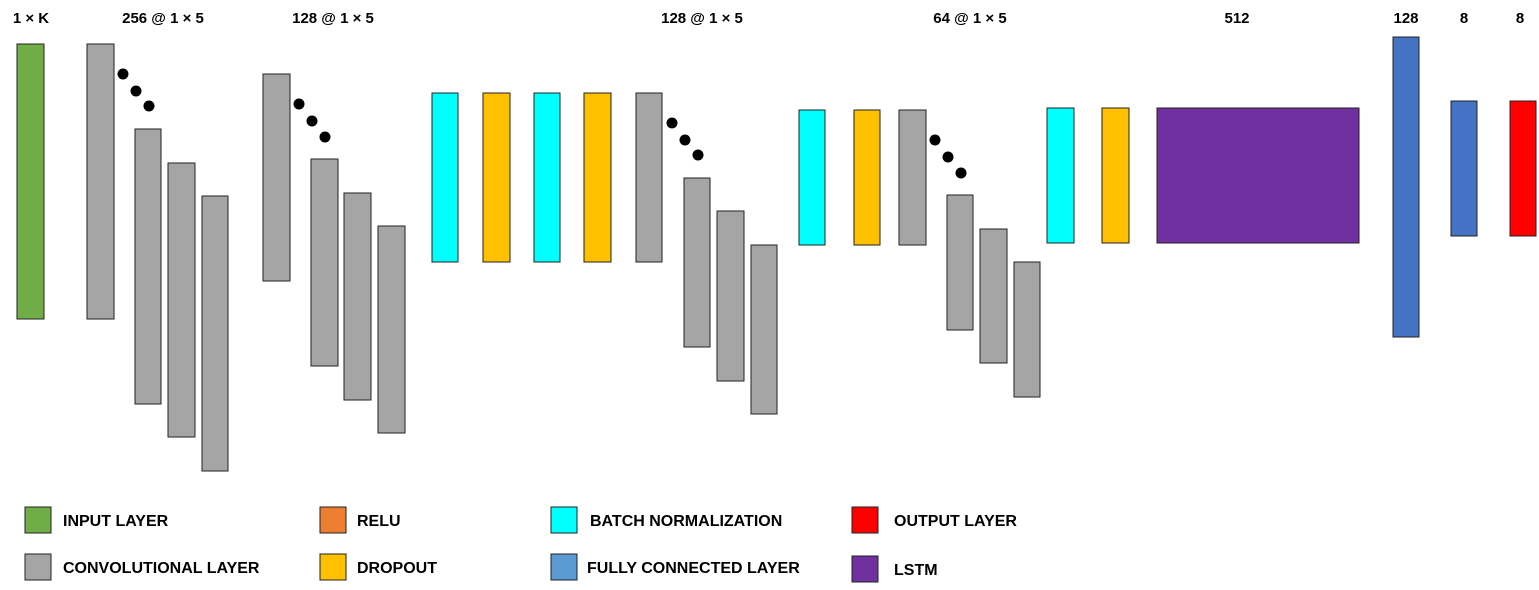 The height and width of the screenshot is (590, 1539). What do you see at coordinates (38, 520) in the screenshot?
I see `legend-swatch-input` at bounding box center [38, 520].